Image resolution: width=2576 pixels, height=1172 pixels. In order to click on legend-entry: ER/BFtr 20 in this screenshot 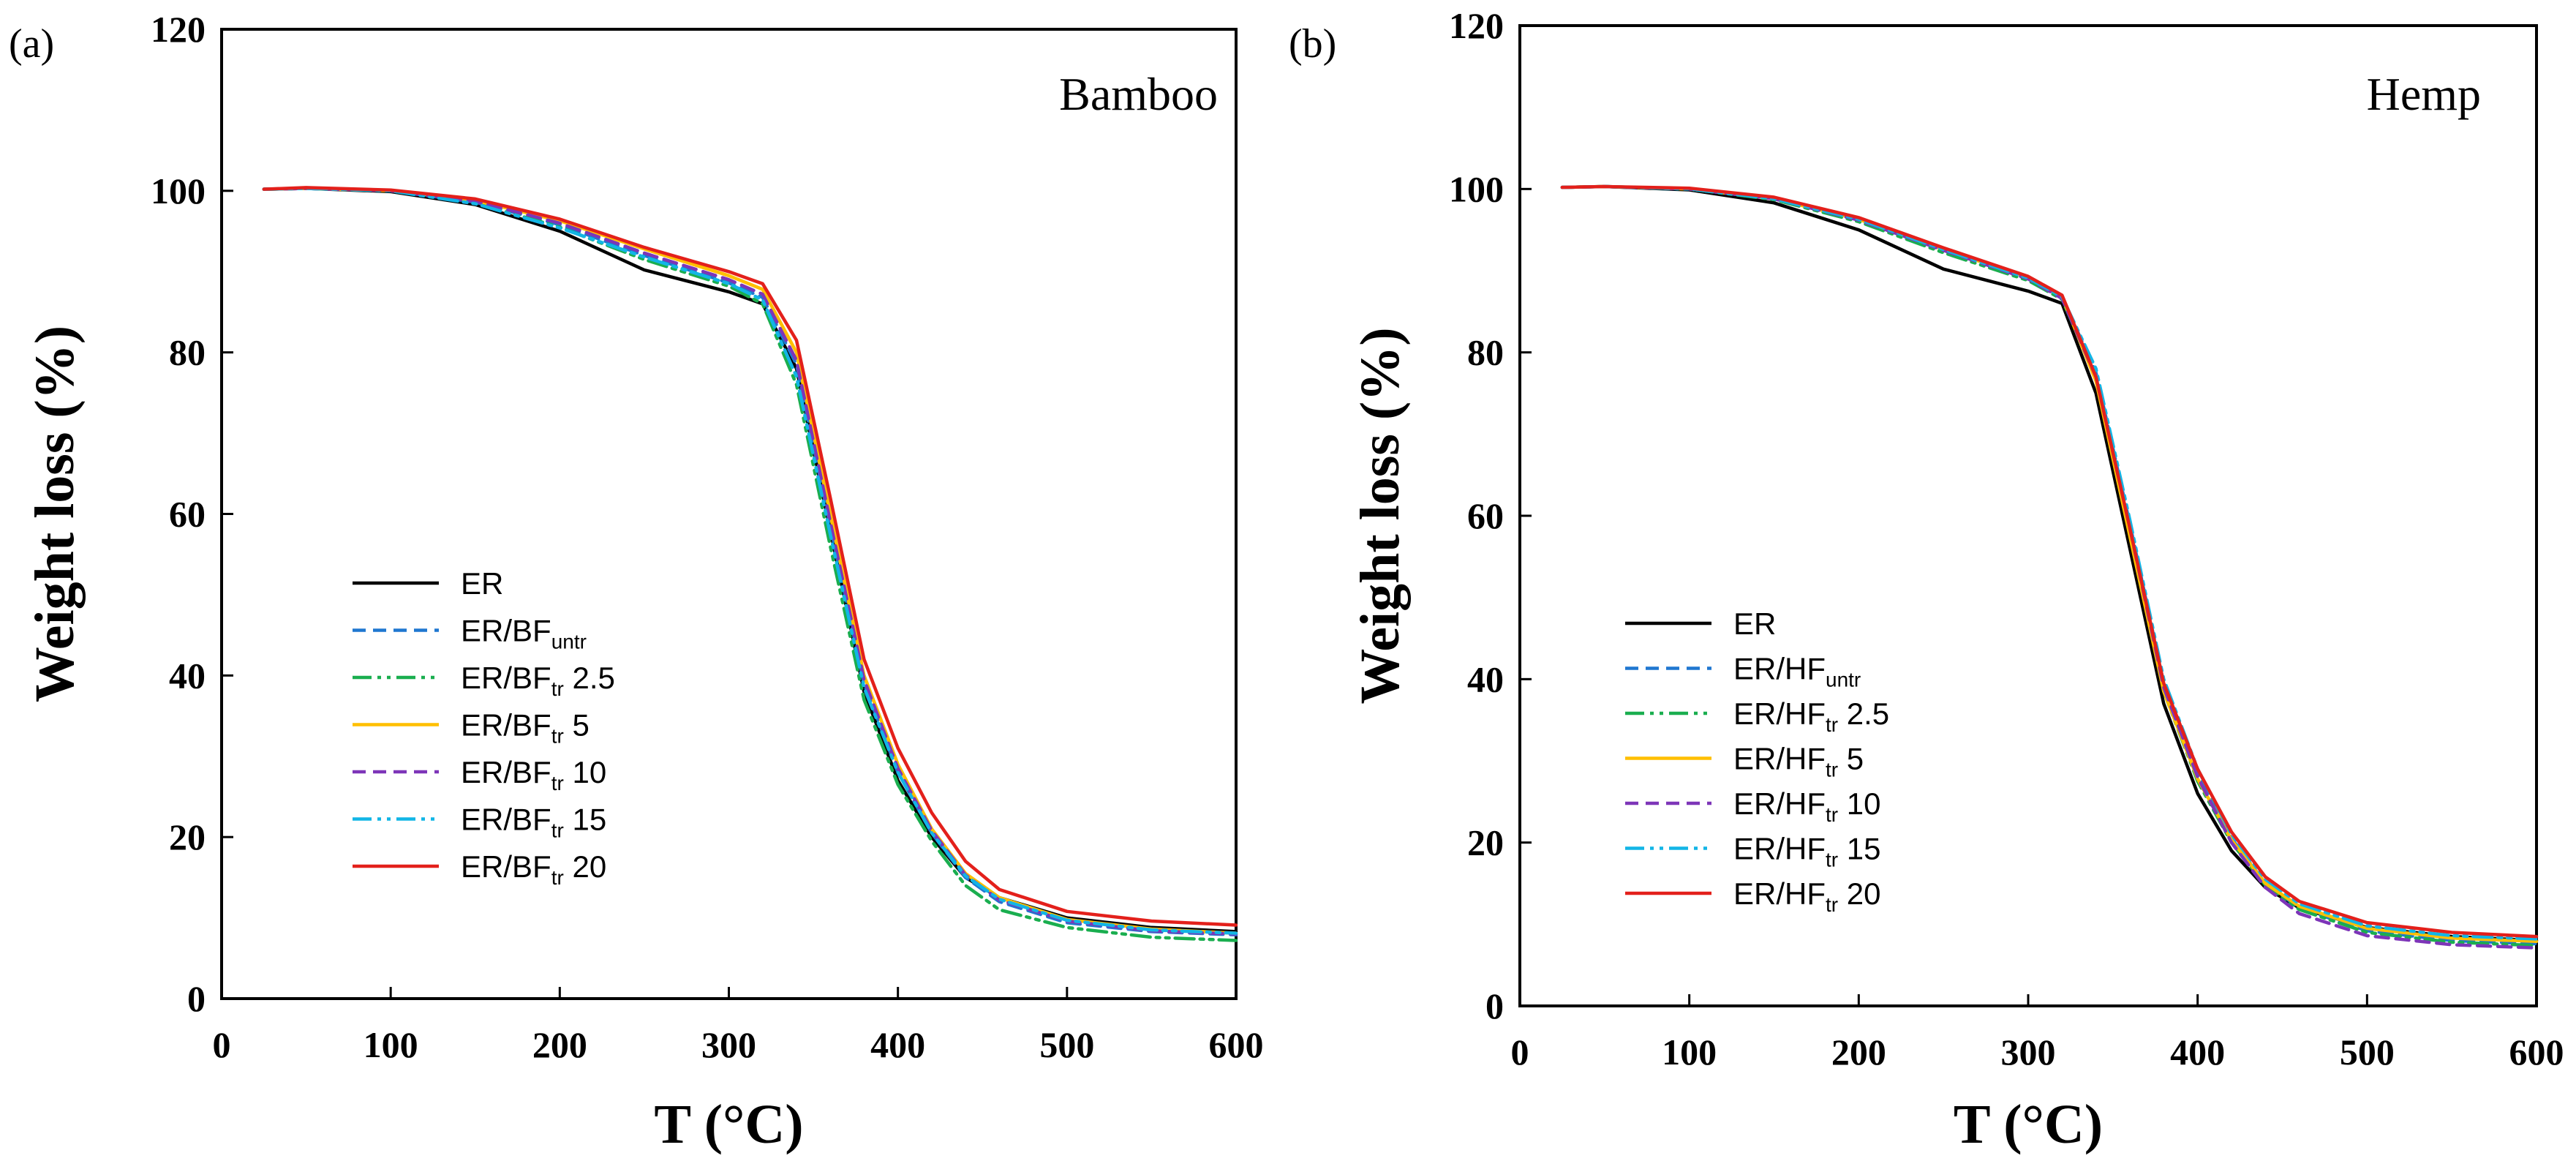, I will do `click(533, 869)`.